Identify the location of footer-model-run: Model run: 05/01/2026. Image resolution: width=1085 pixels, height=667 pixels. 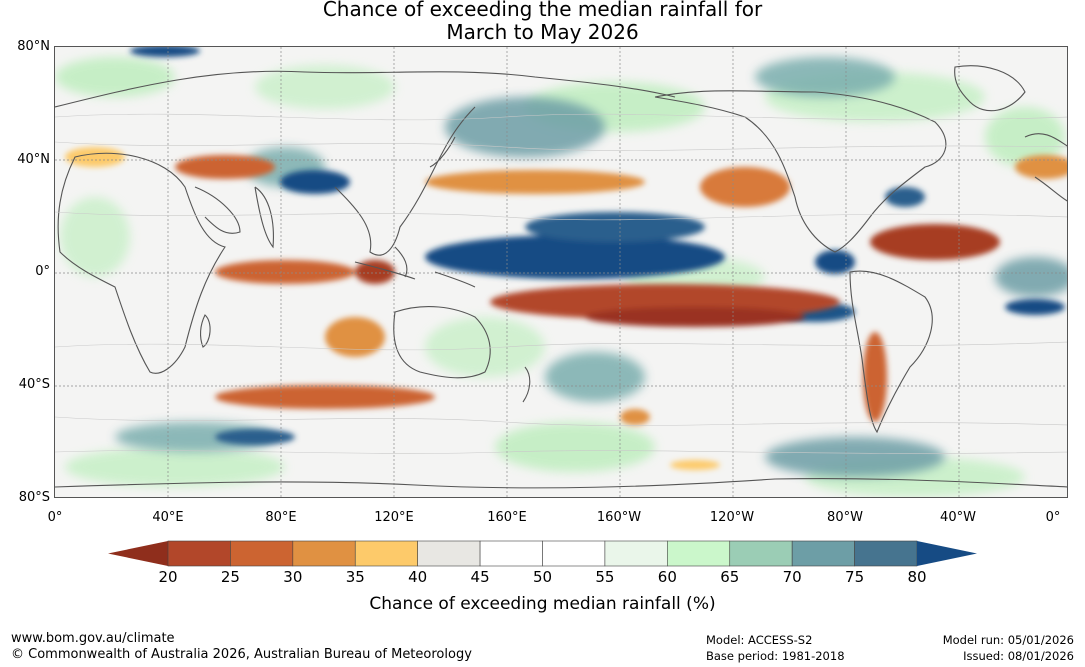
(1008, 640).